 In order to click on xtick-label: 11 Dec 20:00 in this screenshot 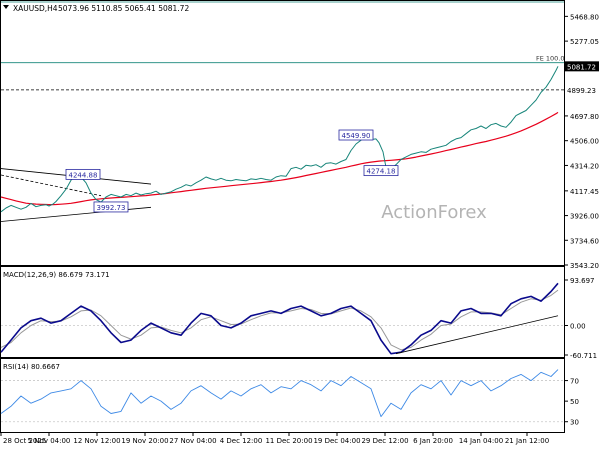, I will do `click(288, 441)`.